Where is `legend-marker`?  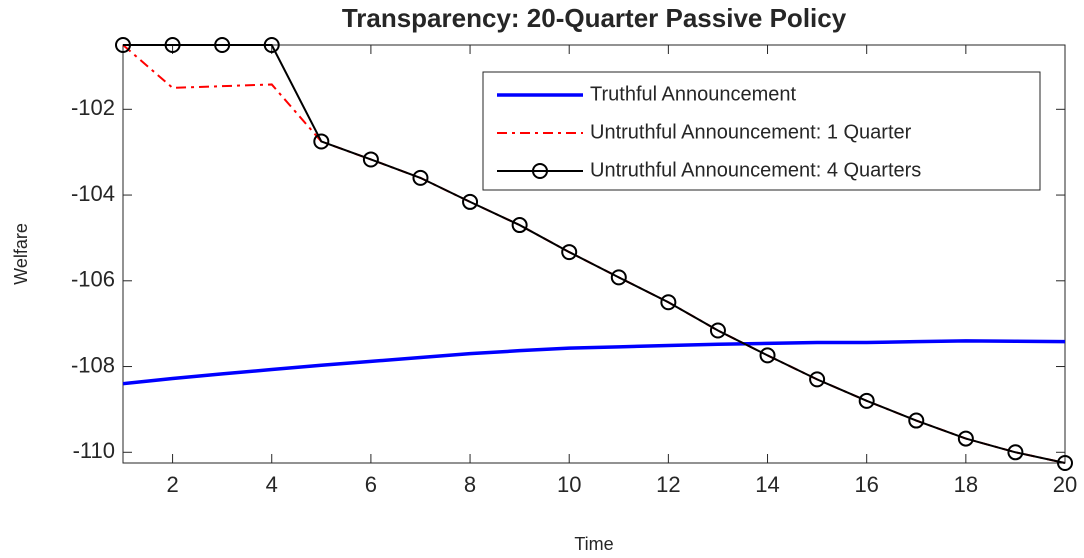 legend-marker is located at coordinates (540, 171).